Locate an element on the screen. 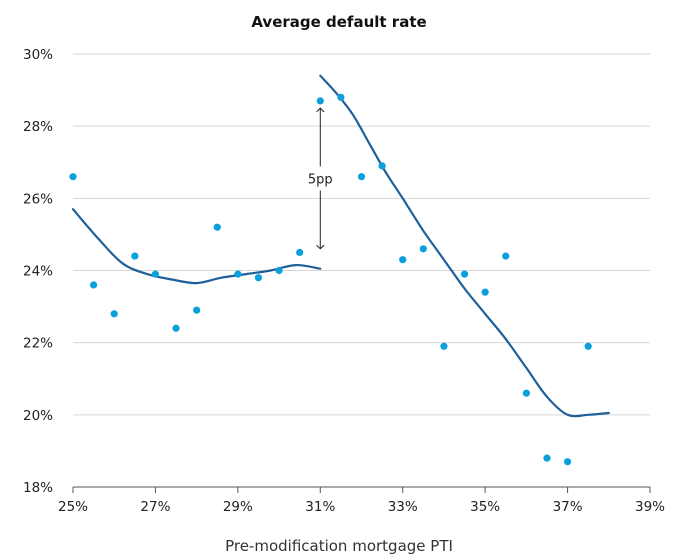 Image resolution: width=678 pixels, height=557 pixels. y-tick-label: 20% is located at coordinates (38, 416).